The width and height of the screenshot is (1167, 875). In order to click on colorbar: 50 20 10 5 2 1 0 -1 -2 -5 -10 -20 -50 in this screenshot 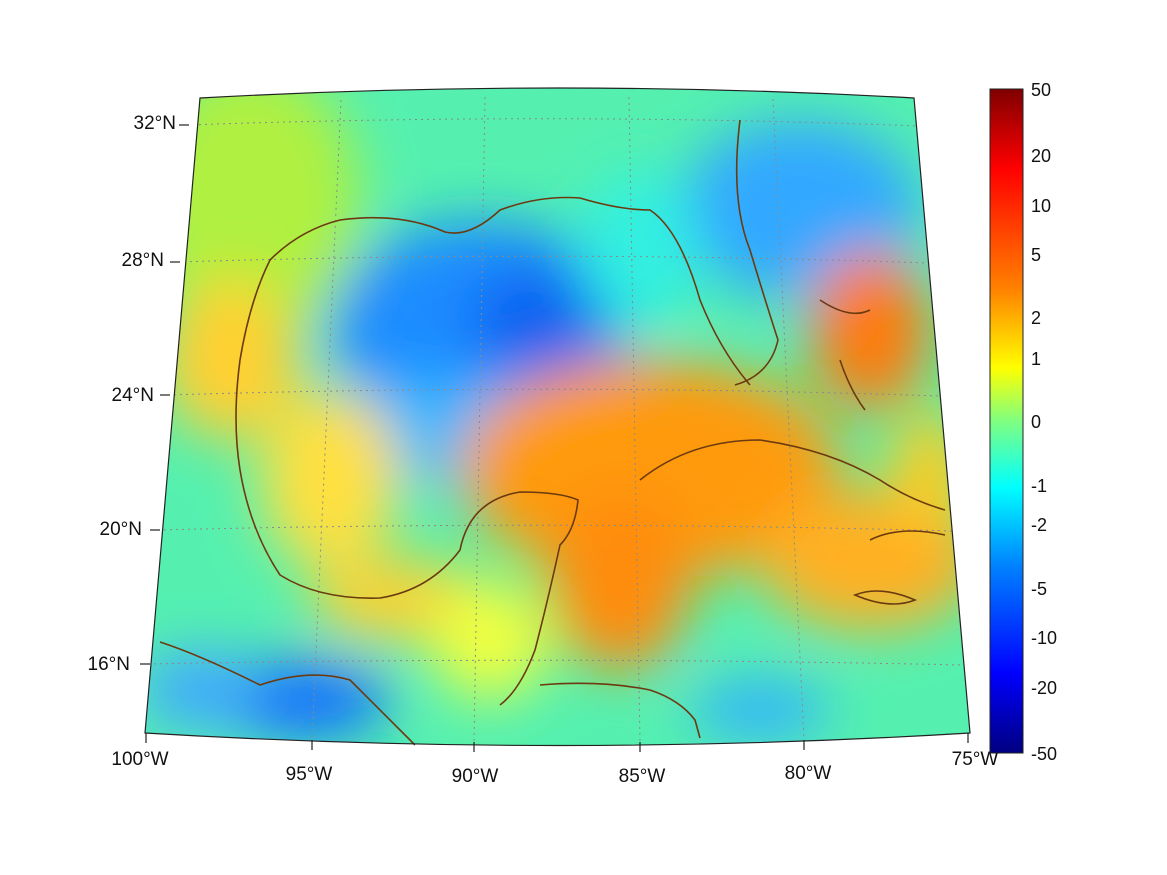, I will do `click(1023, 422)`.